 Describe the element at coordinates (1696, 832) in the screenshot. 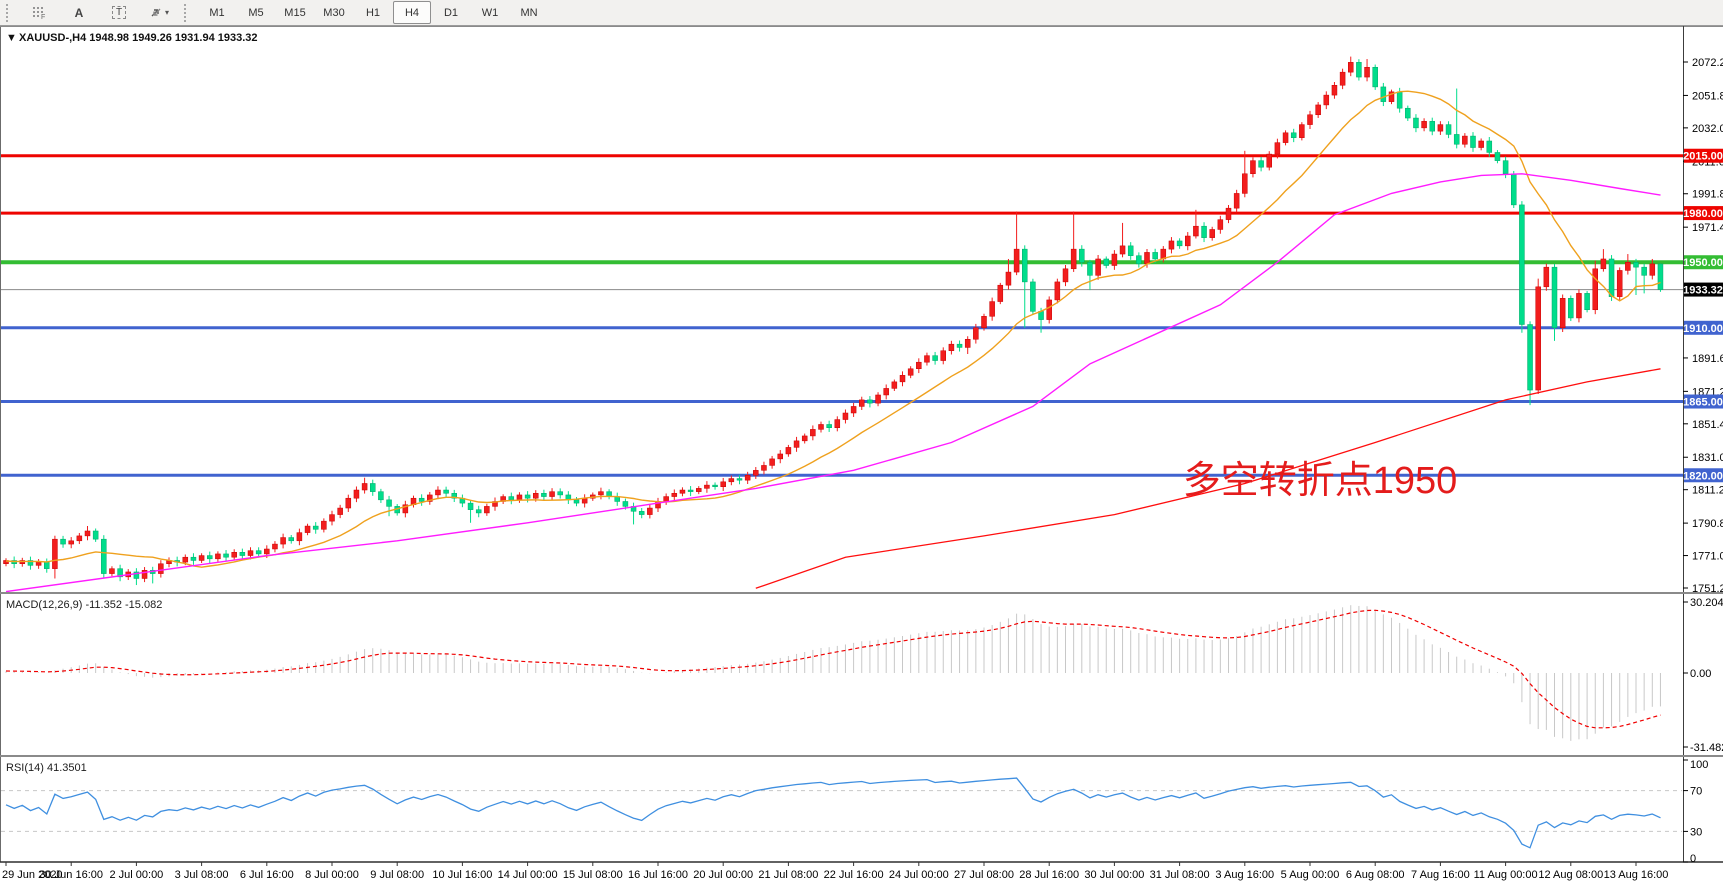

I see `rsi-tick: 30` at that location.